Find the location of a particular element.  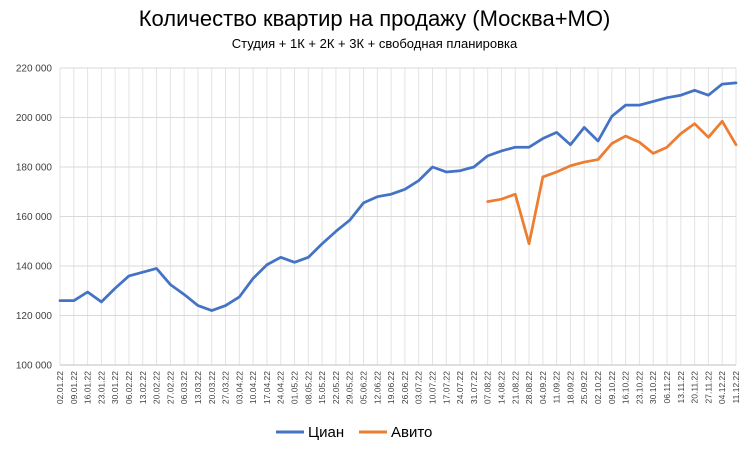

x-tick-label: 18.09.22 is located at coordinates (570, 387).